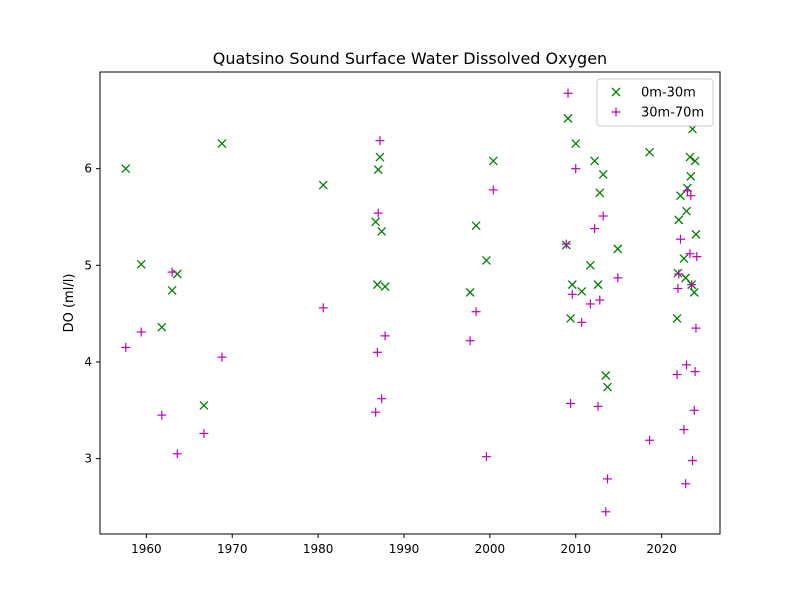 The width and height of the screenshot is (800, 600). I want to click on legend-label: 0m-30m, so click(668, 93).